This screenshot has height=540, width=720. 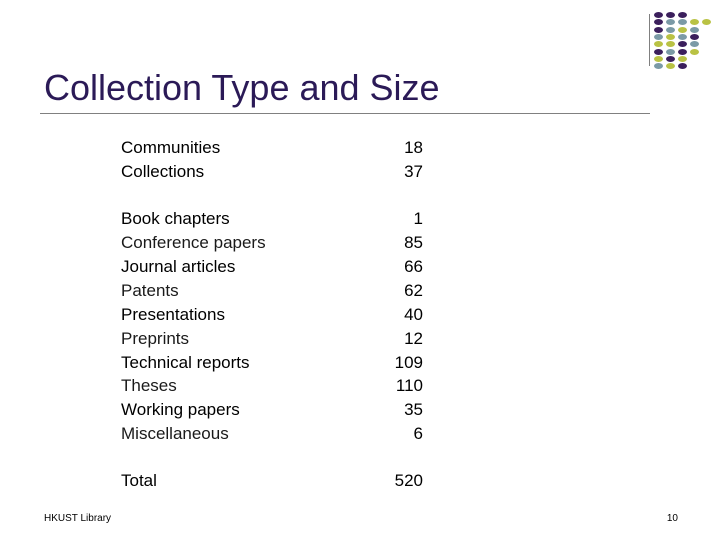 What do you see at coordinates (418, 433) in the screenshot?
I see `row-value: 6` at bounding box center [418, 433].